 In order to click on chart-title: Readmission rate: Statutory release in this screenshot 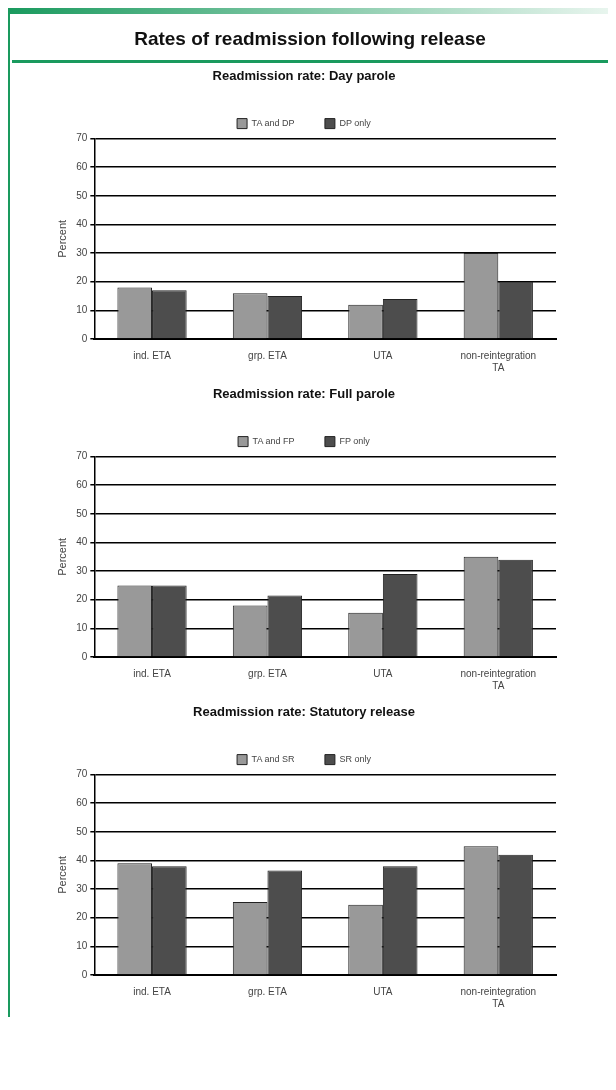, I will do `click(304, 712)`.